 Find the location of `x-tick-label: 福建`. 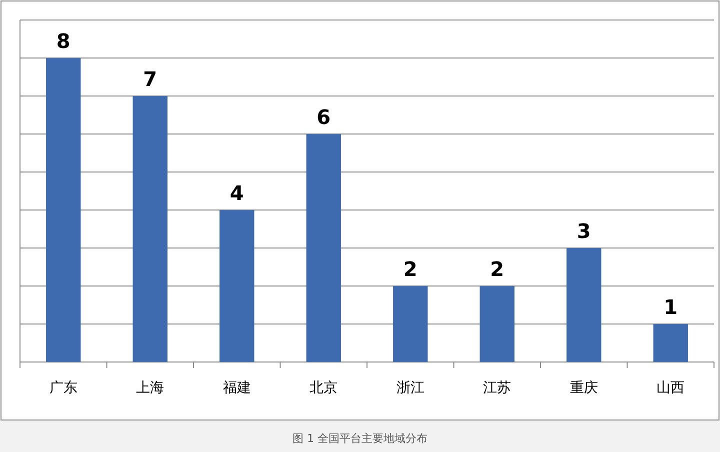

x-tick-label: 福建 is located at coordinates (236, 388).